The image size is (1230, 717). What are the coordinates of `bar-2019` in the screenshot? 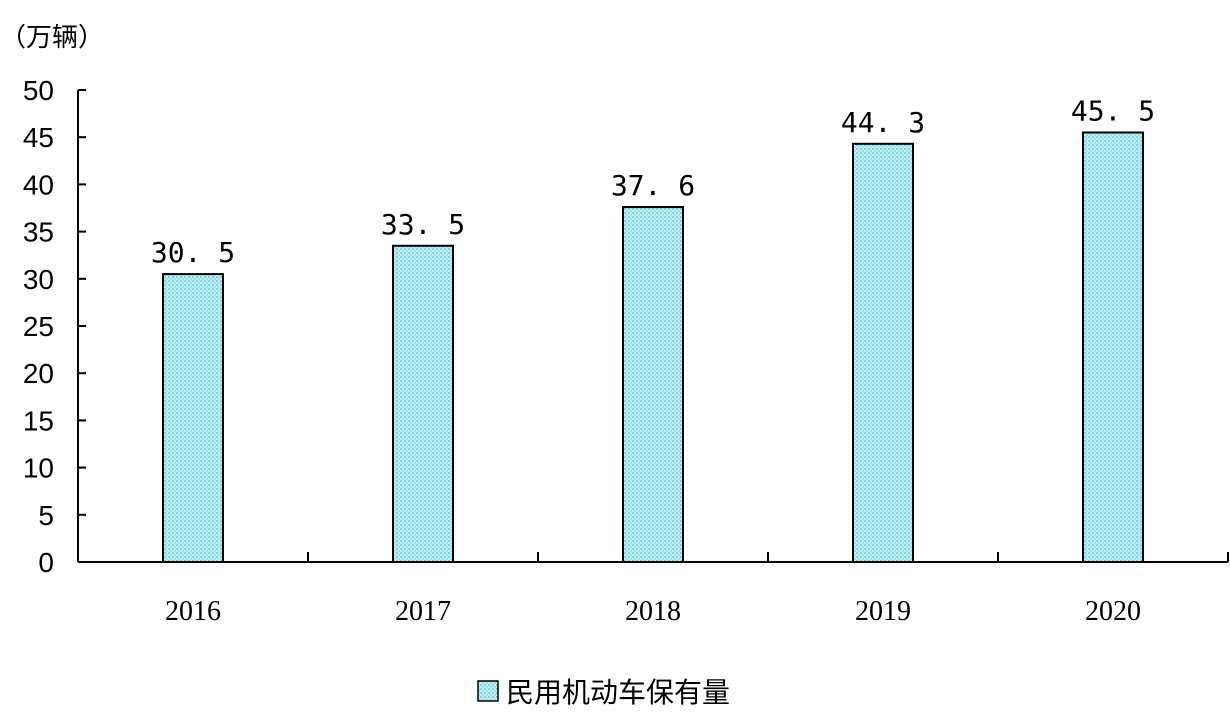 It's located at (883, 352).